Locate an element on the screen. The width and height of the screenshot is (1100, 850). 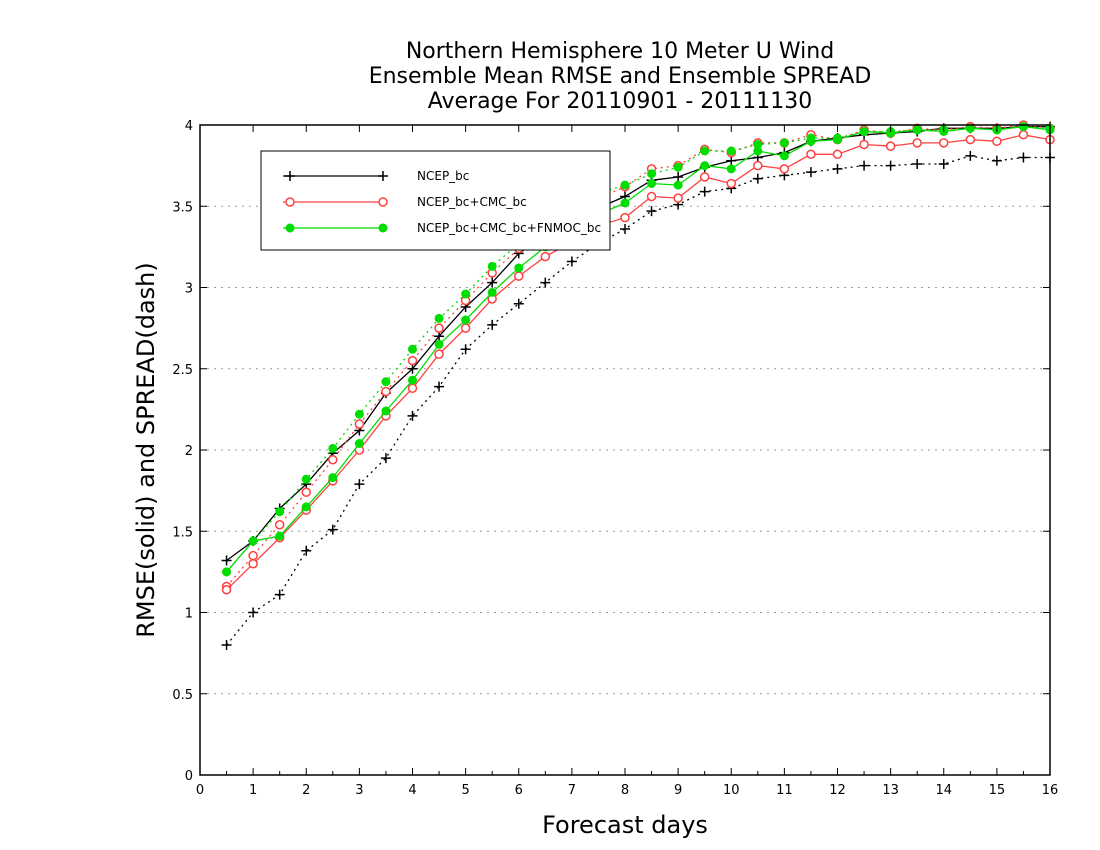
chart-title-line: Ensemble Mean RMSE and Ensemble SPREAD is located at coordinates (620, 76).